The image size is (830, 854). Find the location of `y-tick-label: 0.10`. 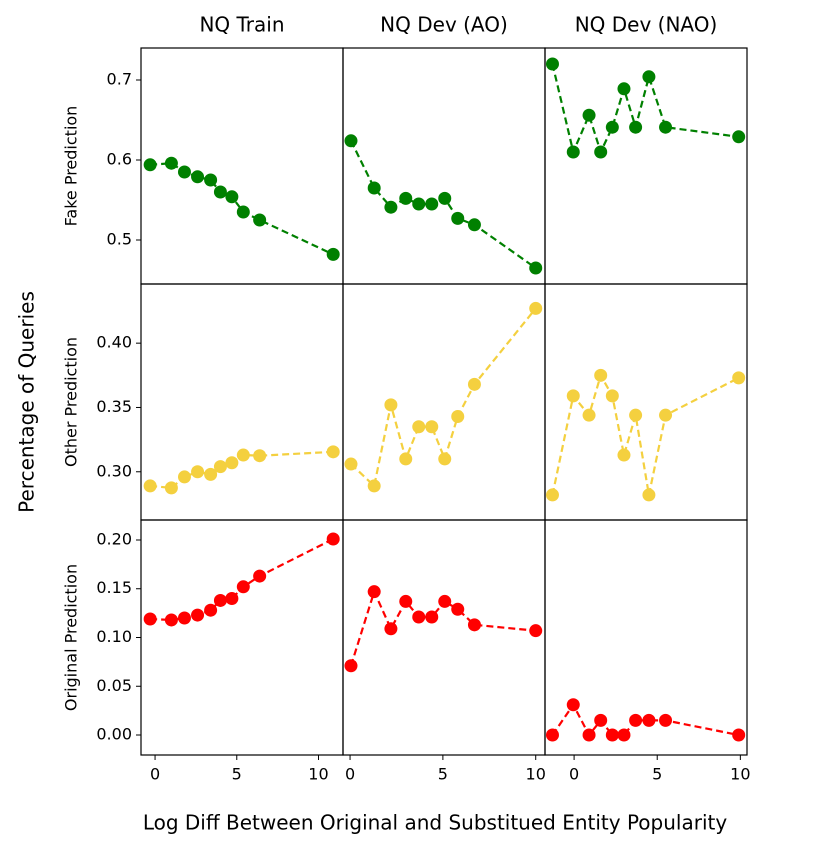

y-tick-label: 0.10 is located at coordinates (114, 636).